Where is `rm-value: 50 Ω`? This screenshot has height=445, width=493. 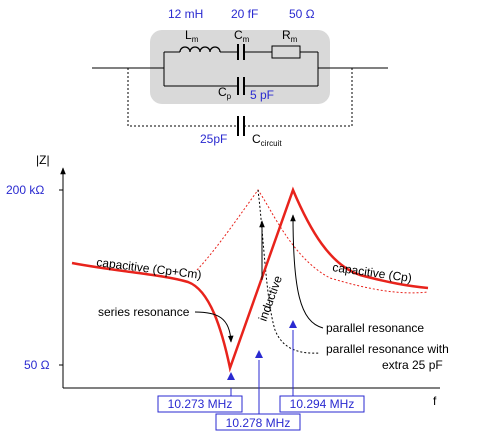 rm-value: 50 Ω is located at coordinates (302, 14).